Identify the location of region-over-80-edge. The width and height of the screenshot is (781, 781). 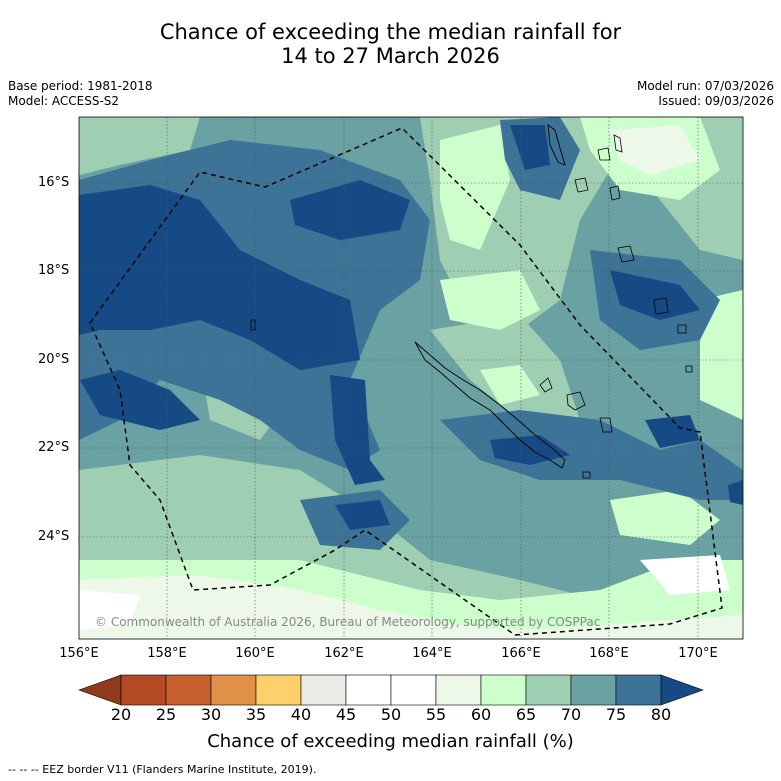
(735, 492).